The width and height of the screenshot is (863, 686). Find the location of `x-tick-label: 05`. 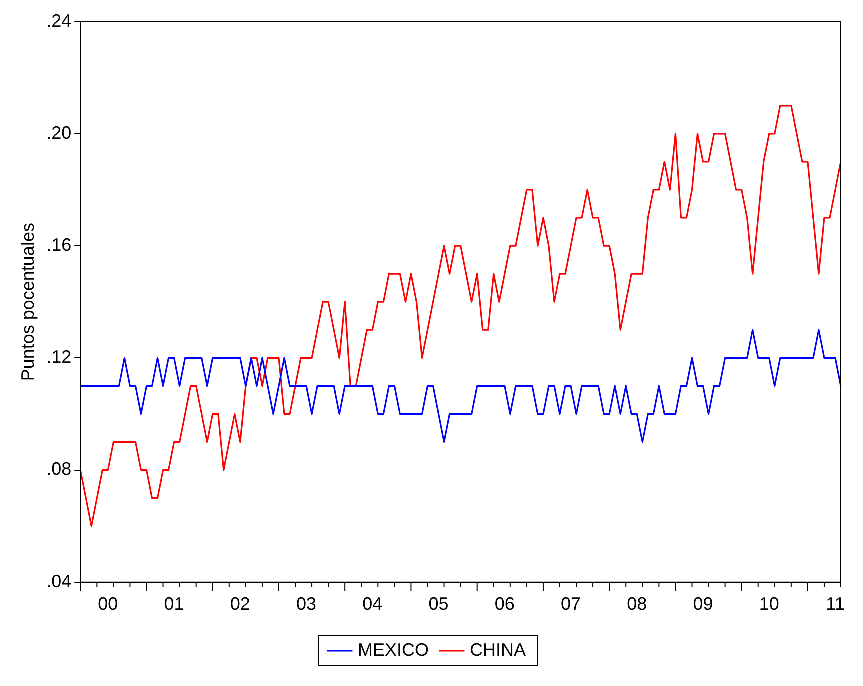

x-tick-label: 05 is located at coordinates (438, 604).